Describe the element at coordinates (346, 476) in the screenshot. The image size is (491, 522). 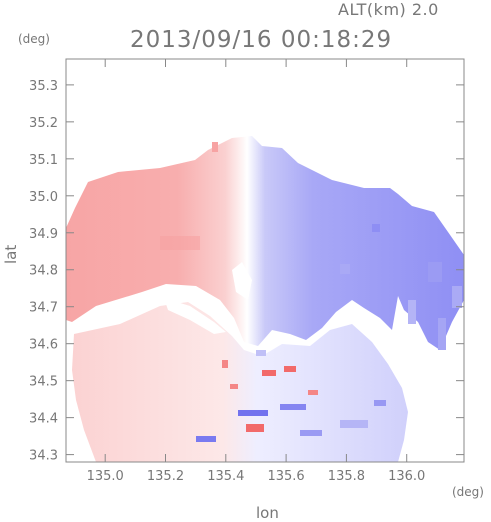
I see `x-tick-label: 135.8` at that location.